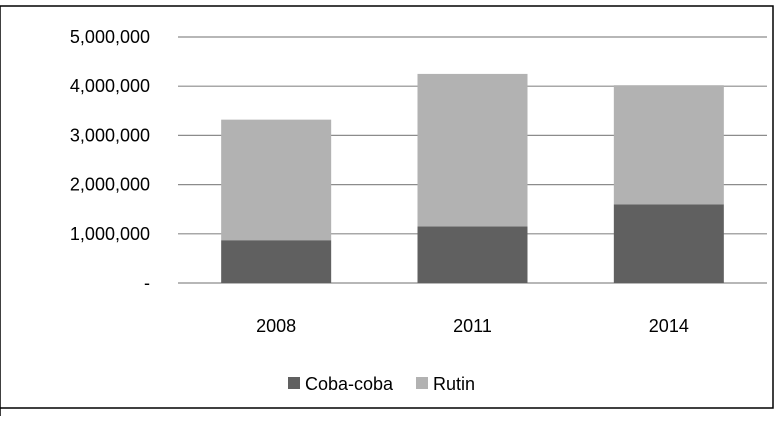 The image size is (779, 421). What do you see at coordinates (110, 234) in the screenshot?
I see `y-tick-label: 1,000,000` at bounding box center [110, 234].